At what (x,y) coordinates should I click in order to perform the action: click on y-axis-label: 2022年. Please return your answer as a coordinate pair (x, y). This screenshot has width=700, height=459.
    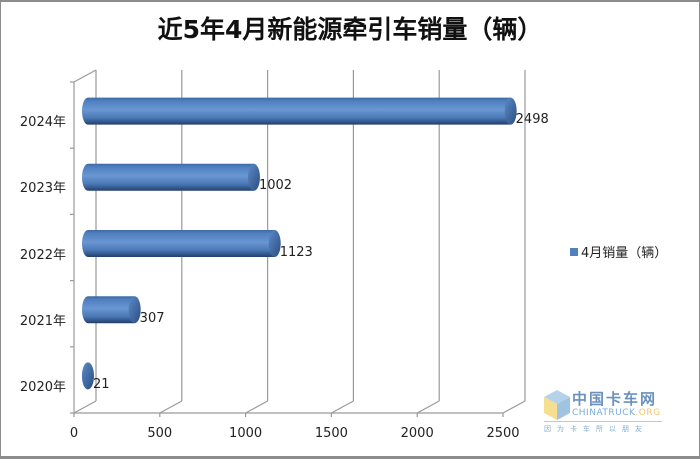
    Looking at the image, I should click on (42, 255).